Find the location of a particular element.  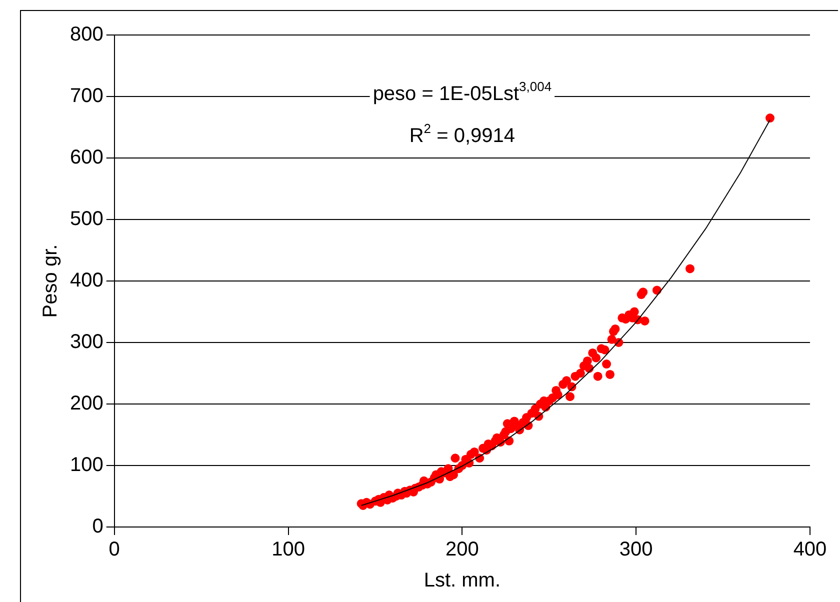

y-tick-label: 700 is located at coordinates (87, 96).